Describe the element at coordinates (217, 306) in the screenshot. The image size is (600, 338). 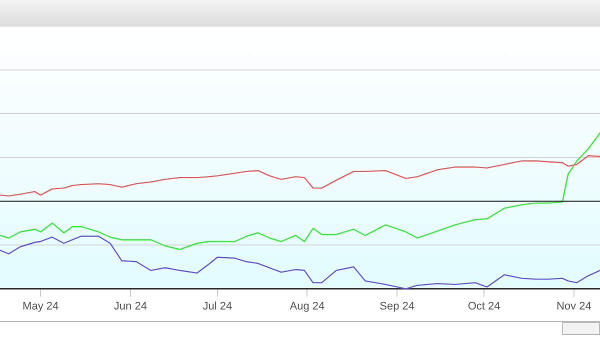
I see `x-tick-label: Jul 24` at that location.